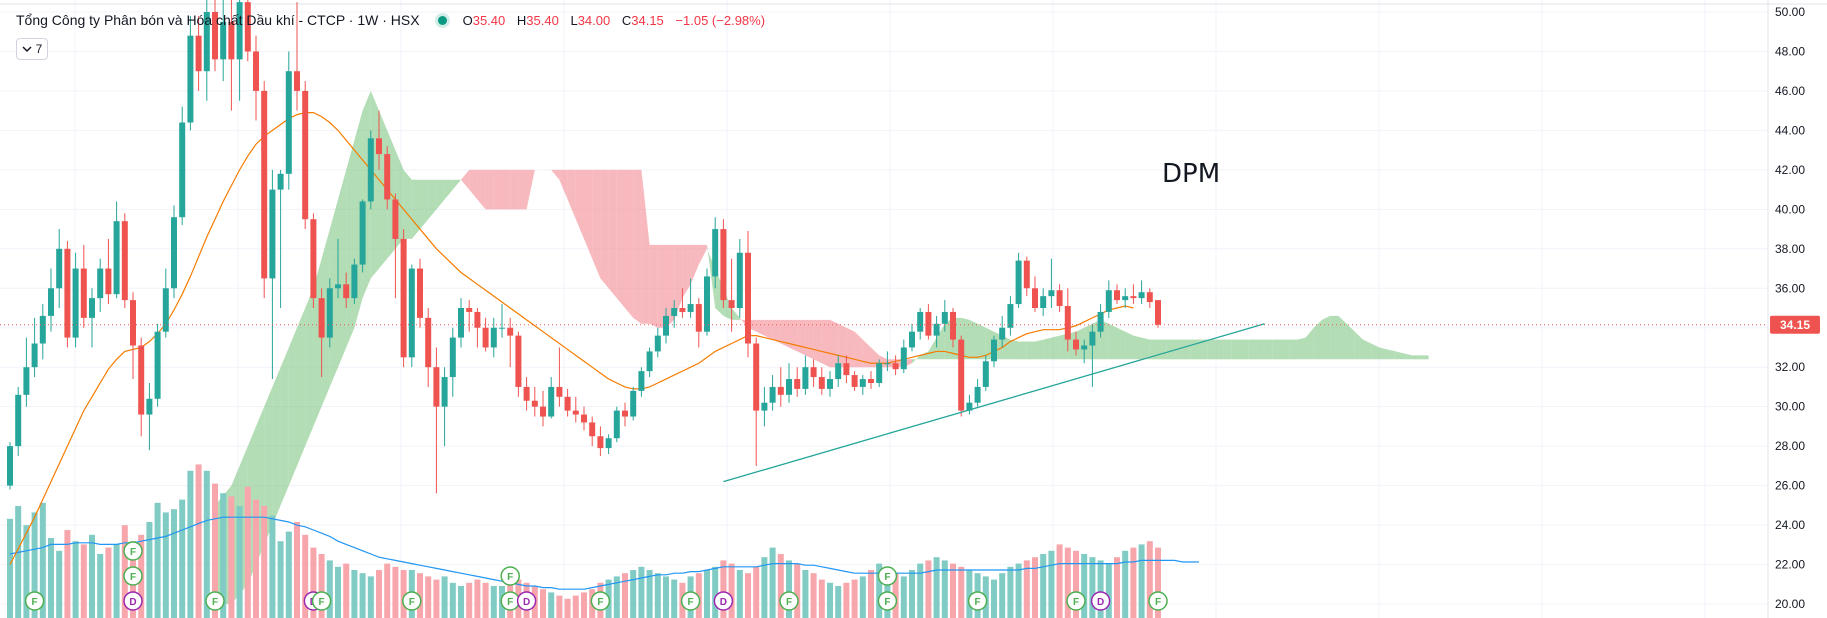  Describe the element at coordinates (994, 403) in the screenshot. I see `trendline` at that location.